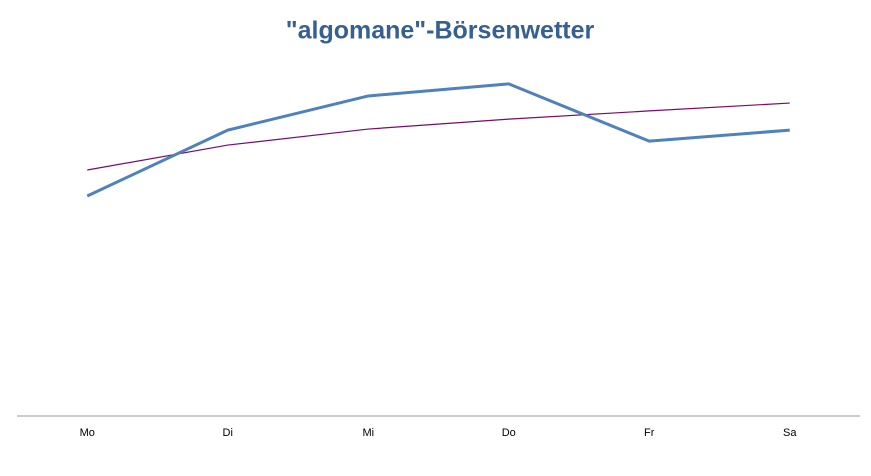 The image size is (871, 476). Describe the element at coordinates (368, 433) in the screenshot. I see `x-tick-label: Mi` at that location.